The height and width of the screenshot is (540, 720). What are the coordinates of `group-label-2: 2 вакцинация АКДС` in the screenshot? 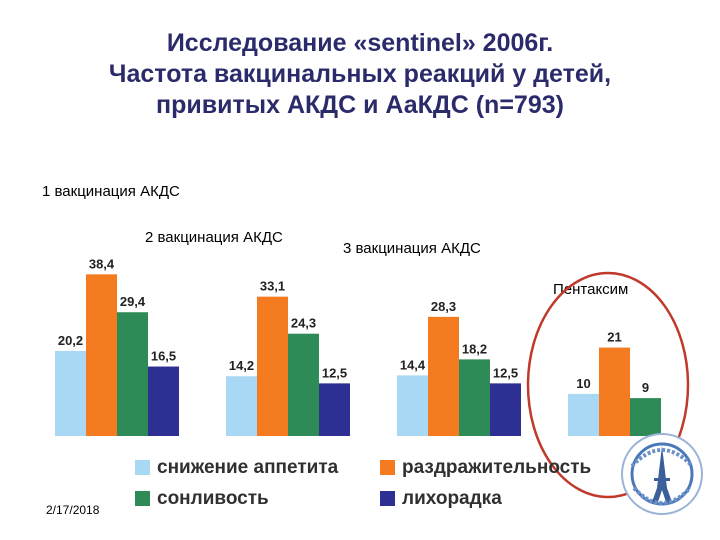 It's located at (214, 237).